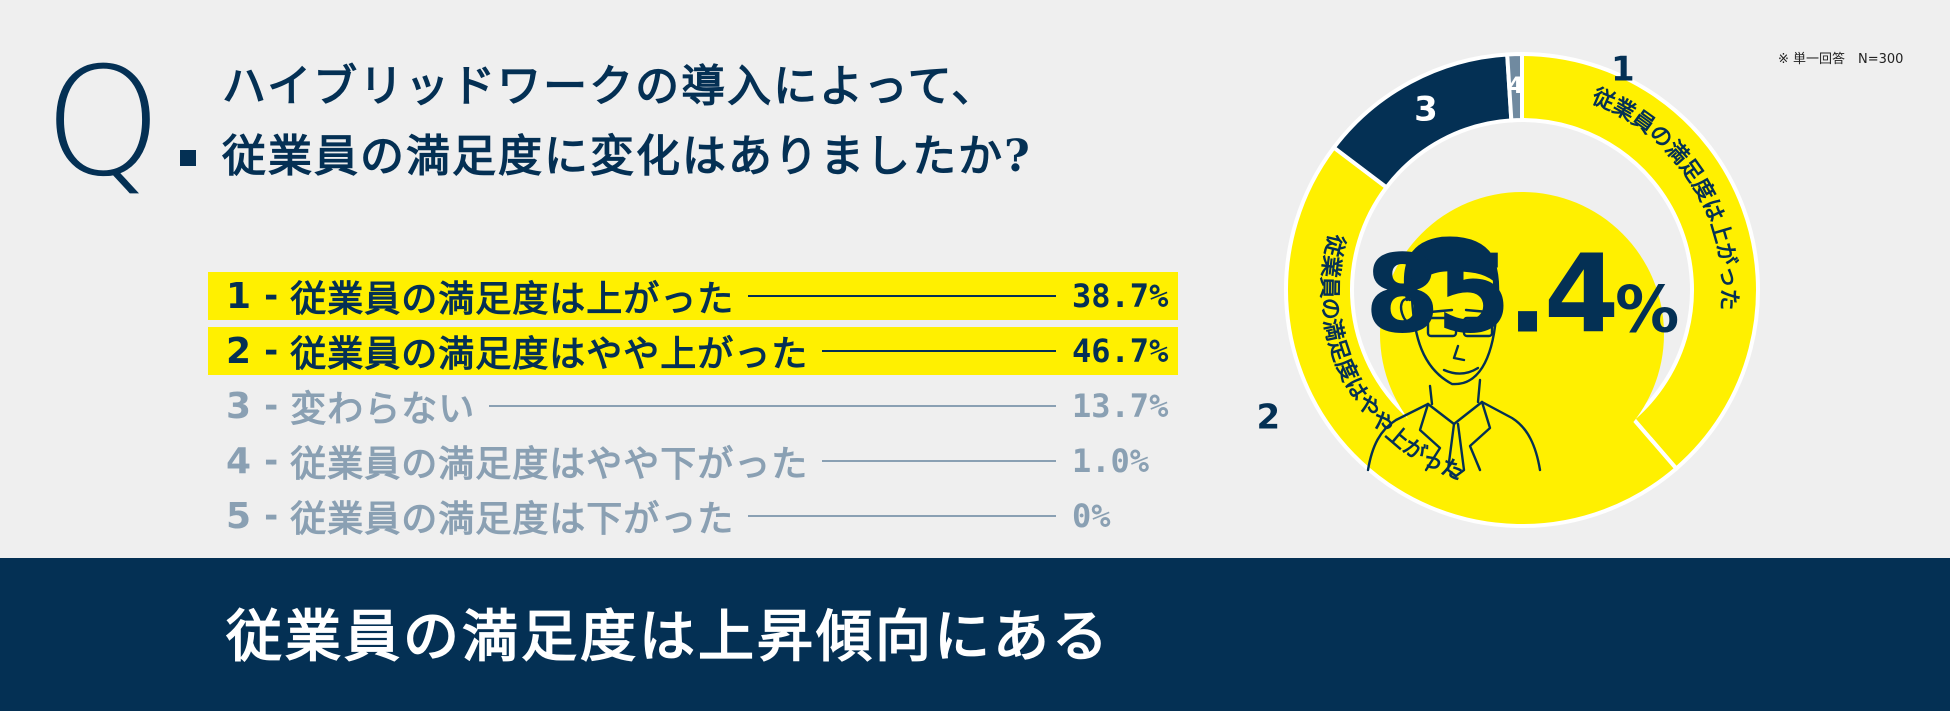  What do you see at coordinates (512, 299) in the screenshot?
I see `option-label: 従業員の満足度は上がった` at bounding box center [512, 299].